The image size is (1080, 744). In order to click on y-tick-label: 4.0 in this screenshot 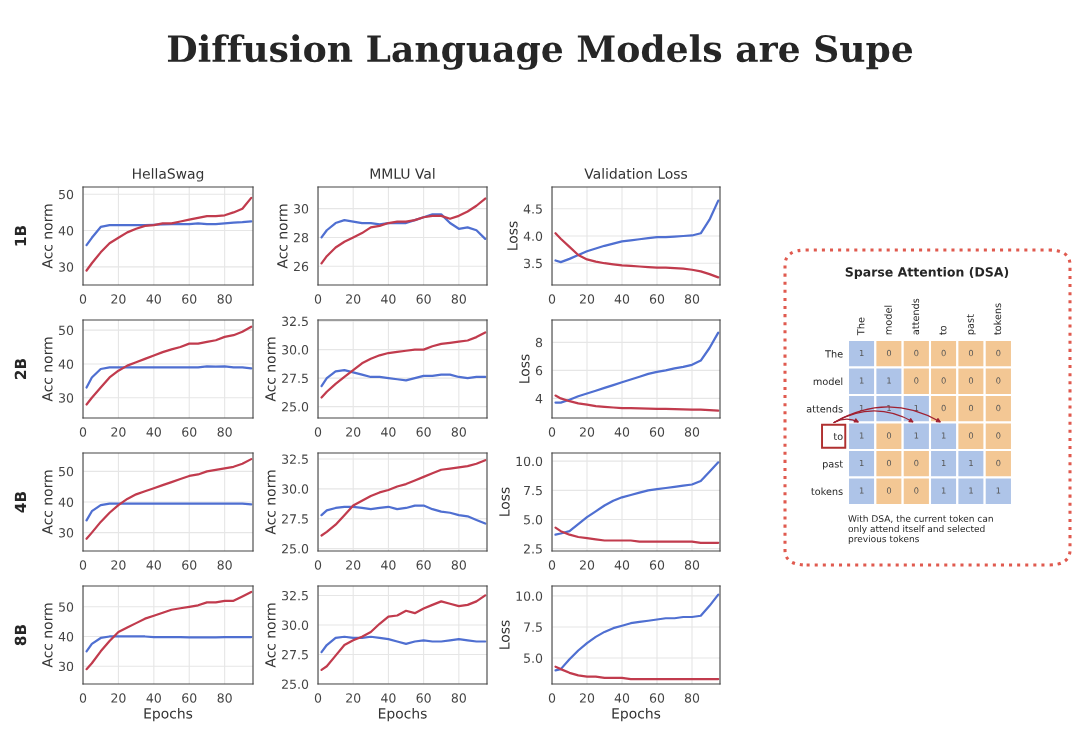, I will do `click(533, 236)`.